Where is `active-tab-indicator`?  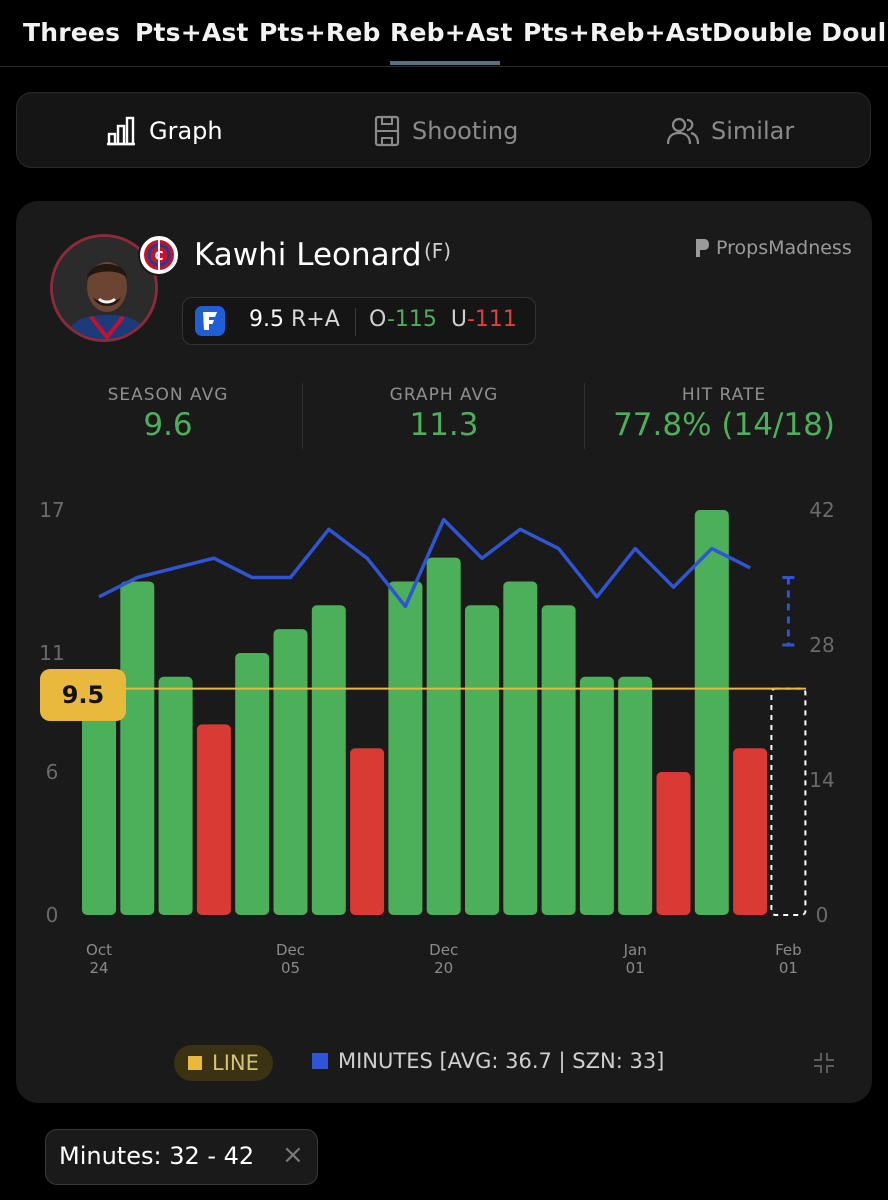 active-tab-indicator is located at coordinates (445, 63).